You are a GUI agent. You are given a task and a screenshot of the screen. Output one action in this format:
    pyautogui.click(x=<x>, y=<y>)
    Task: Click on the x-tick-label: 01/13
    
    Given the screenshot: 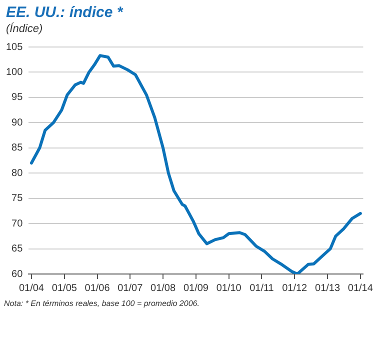 What is the action you would take?
    pyautogui.click(x=327, y=288)
    